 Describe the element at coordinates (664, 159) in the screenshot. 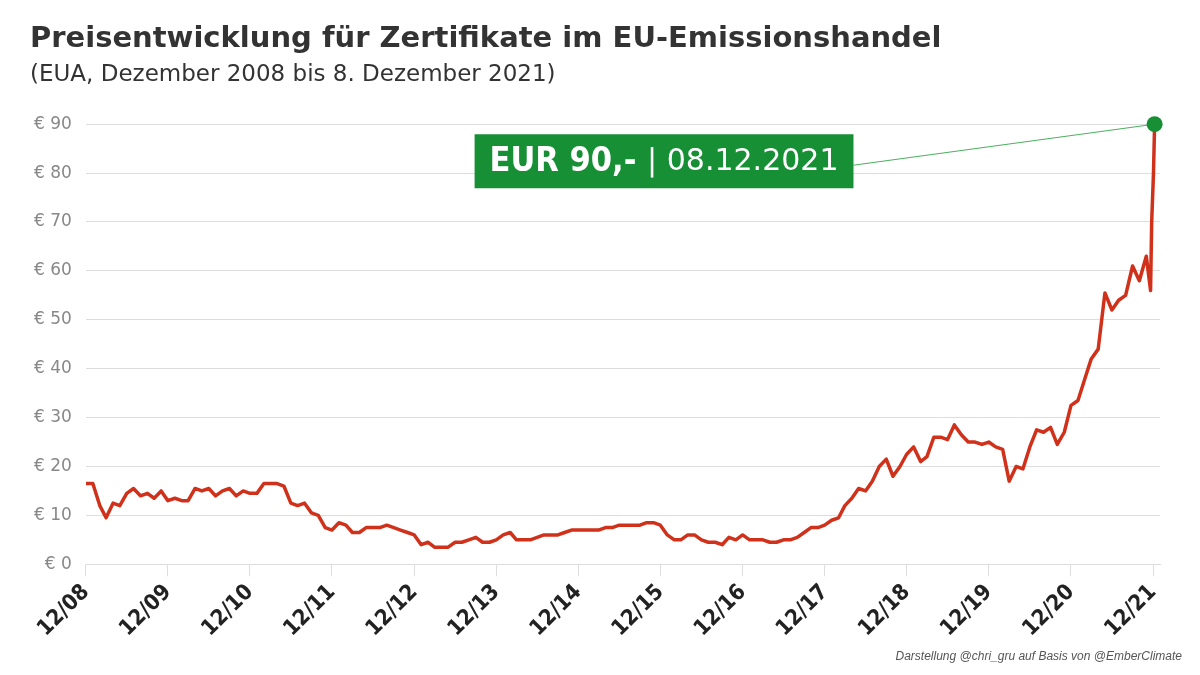

I see `annotation: EUR 90,- | 08.12.2021` at that location.